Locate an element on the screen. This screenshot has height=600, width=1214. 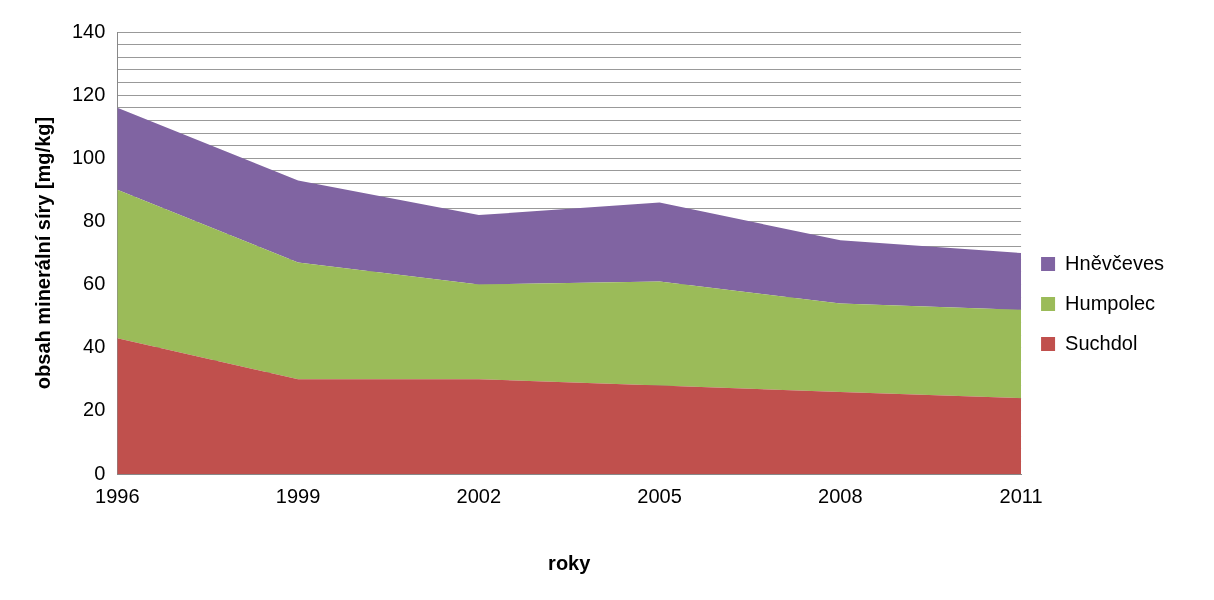
x-tick-label: 2008 is located at coordinates (840, 495).